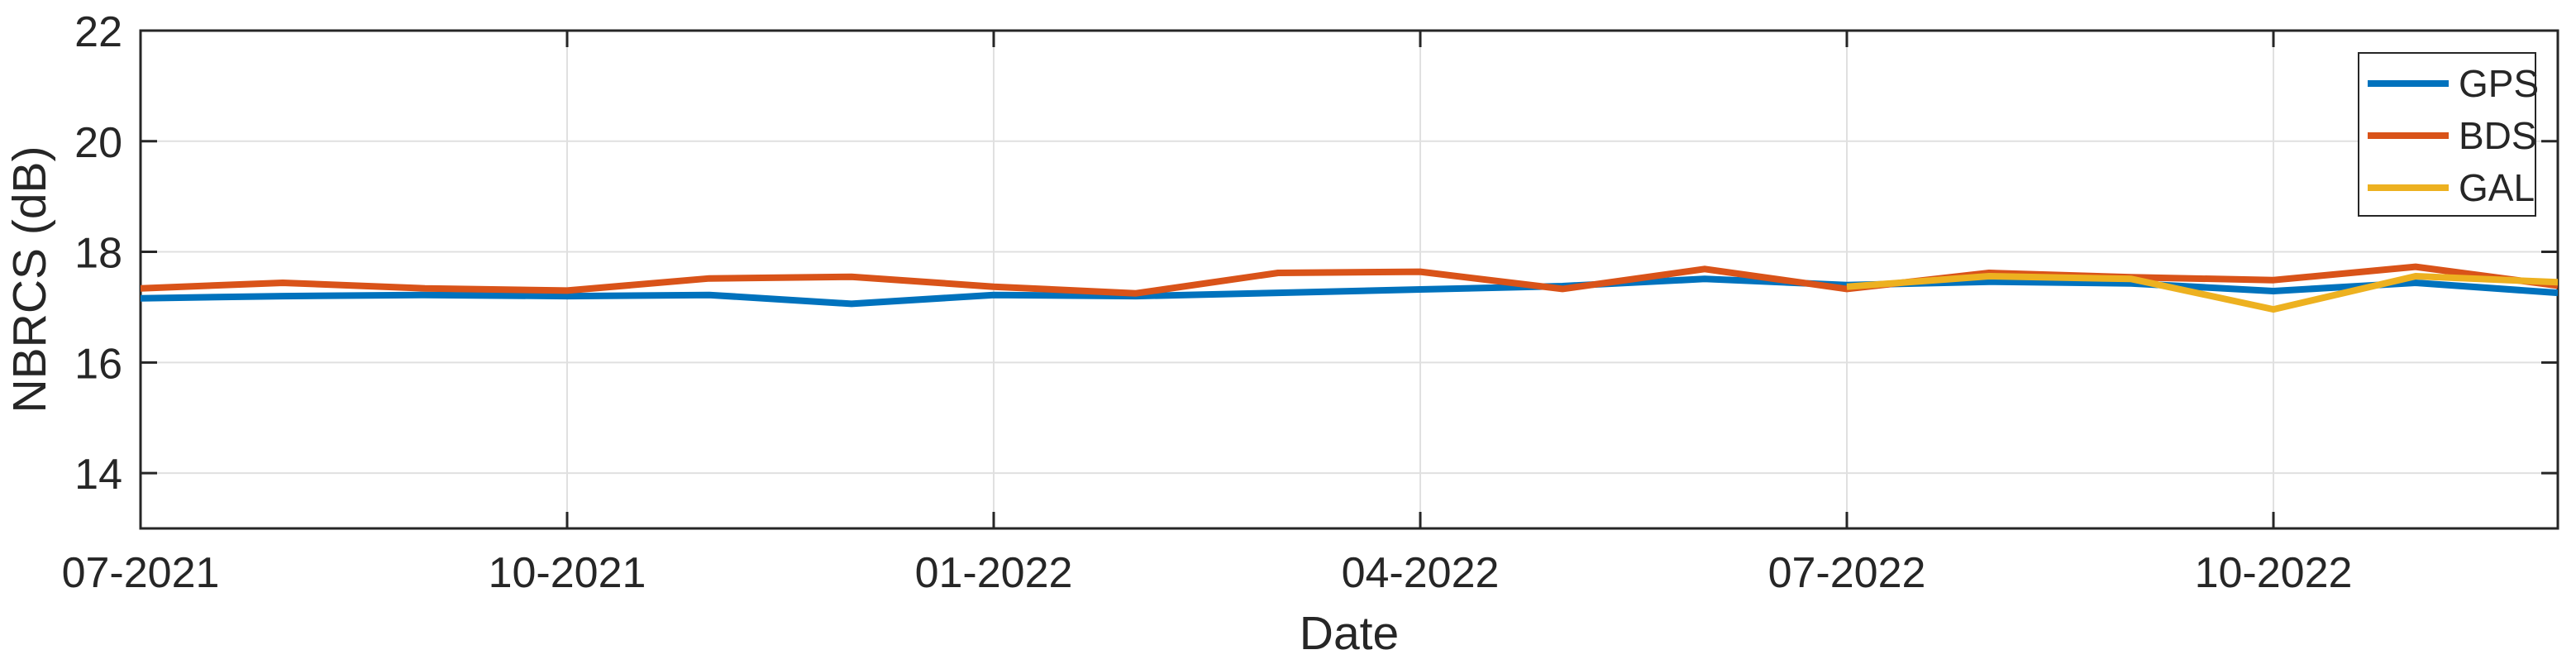 The height and width of the screenshot is (669, 2576). I want to click on y-tick-label: 18, so click(98, 254).